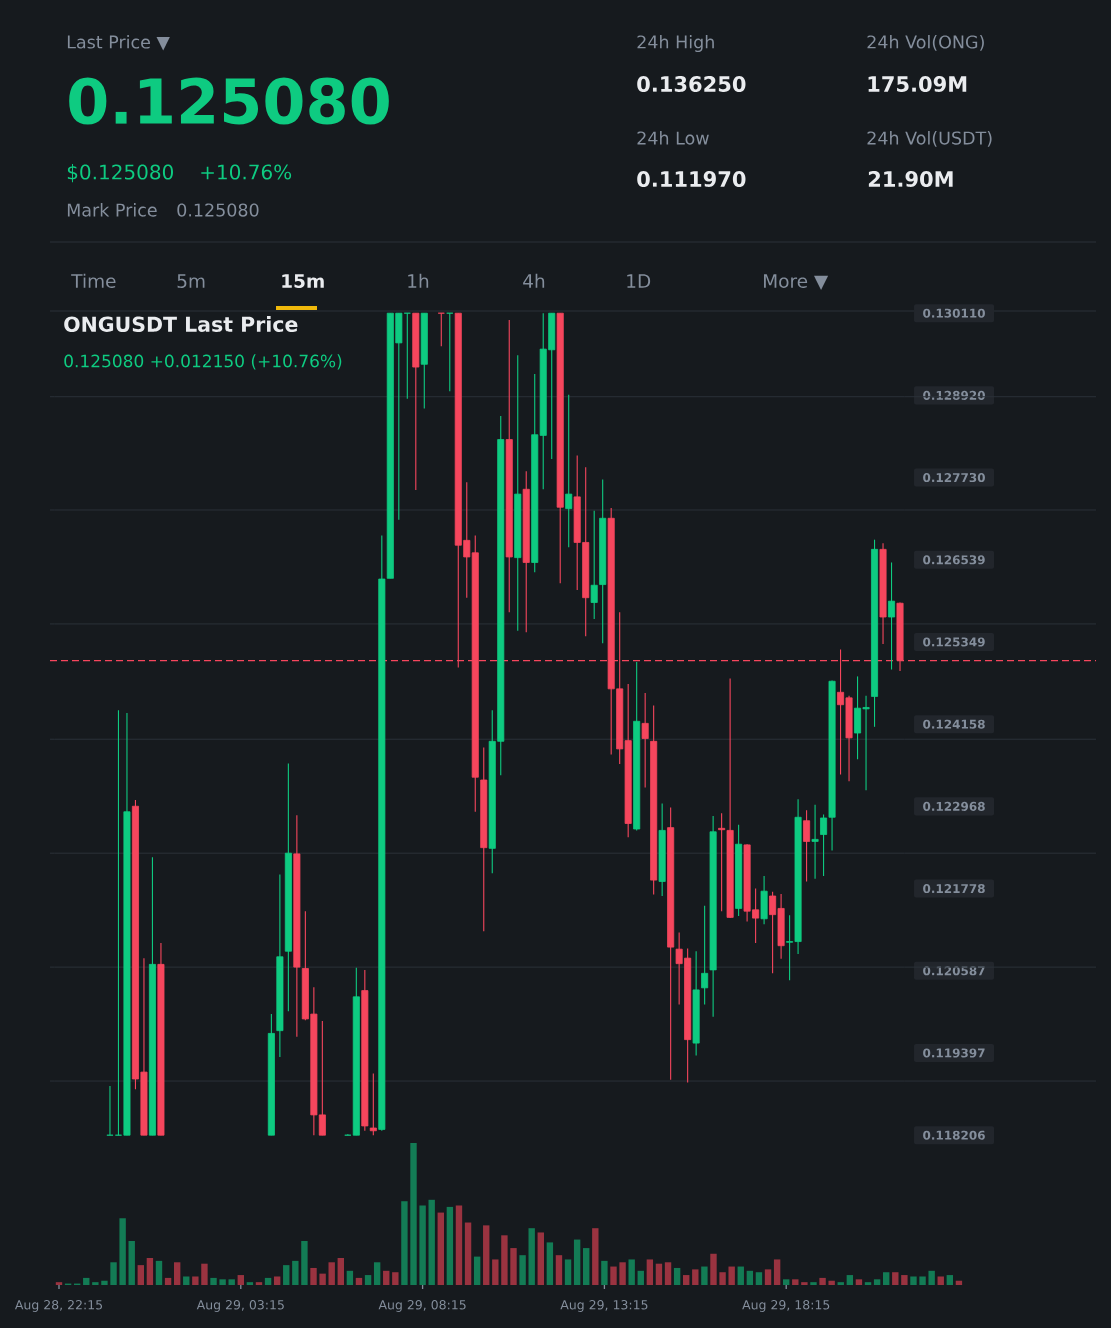 This screenshot has height=1328, width=1111. What do you see at coordinates (796, 282) in the screenshot?
I see `text: More ▼` at bounding box center [796, 282].